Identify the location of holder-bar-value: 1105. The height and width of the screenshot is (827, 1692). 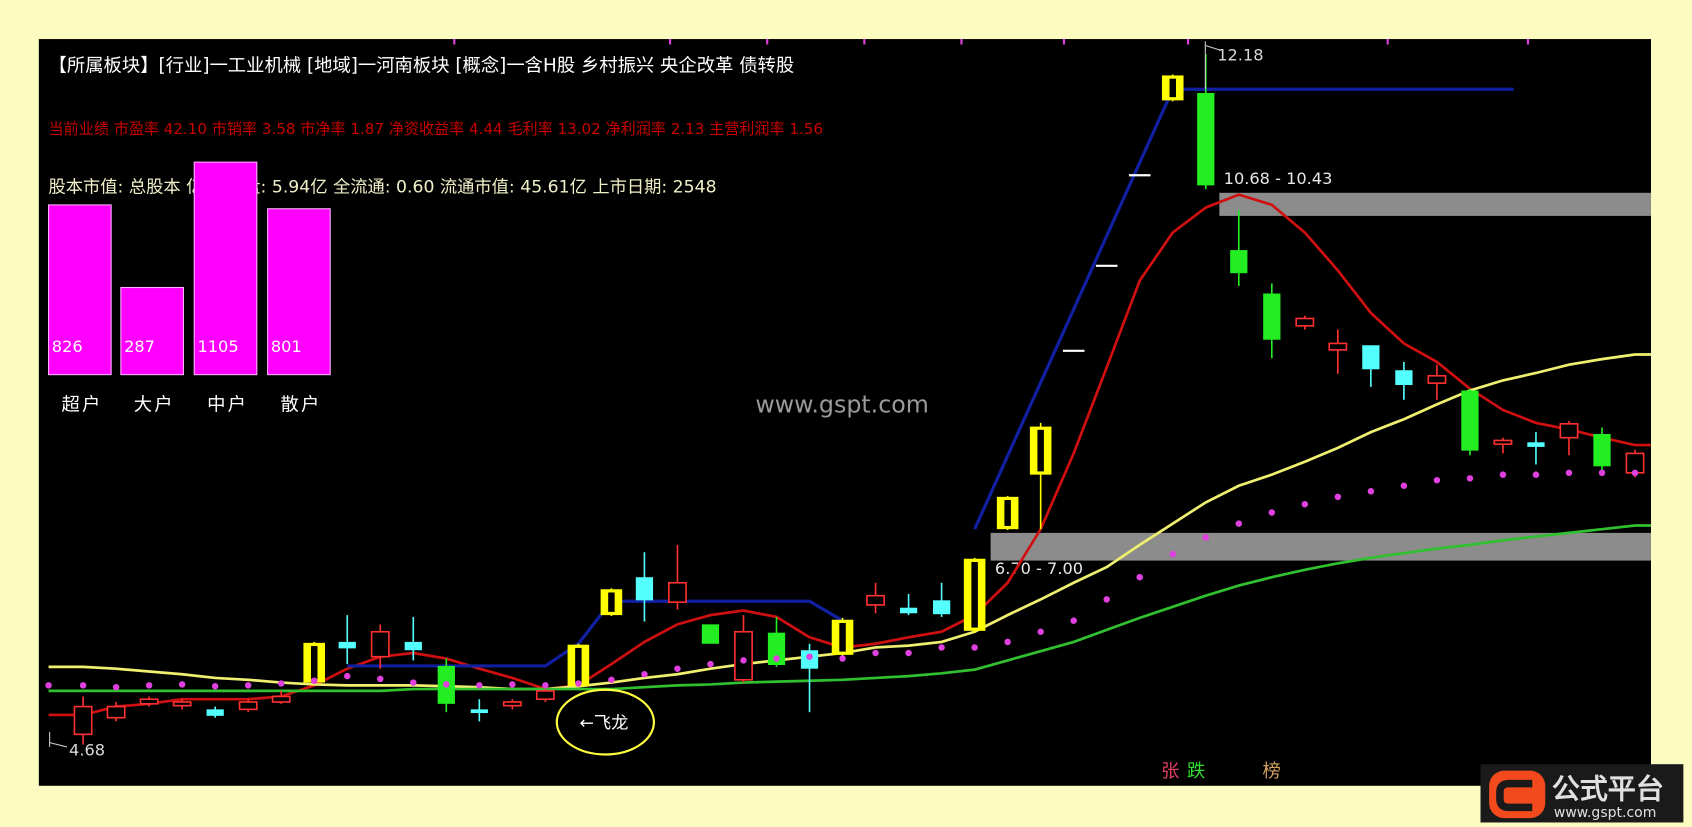
(217, 346).